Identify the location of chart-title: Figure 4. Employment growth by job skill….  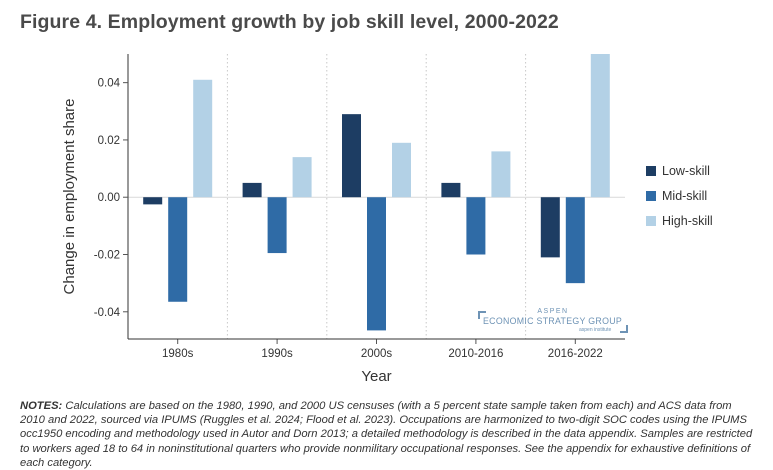
(289, 22).